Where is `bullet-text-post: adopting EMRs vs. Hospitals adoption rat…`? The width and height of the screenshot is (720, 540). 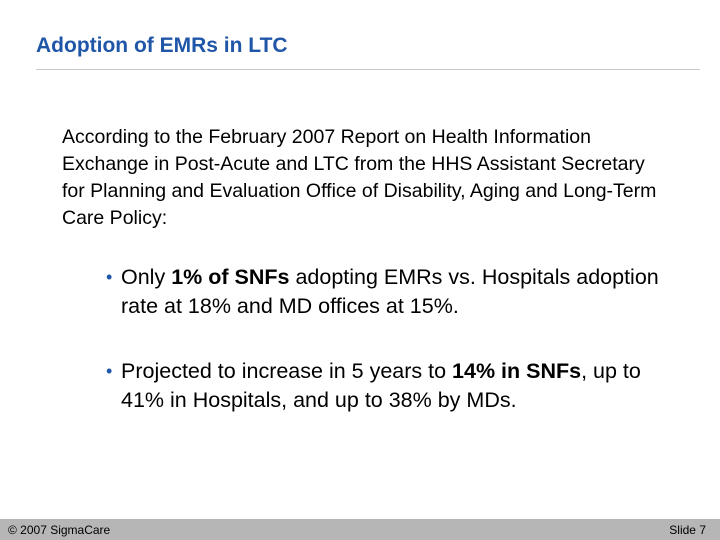 bullet-text-post: adopting EMRs vs. Hospitals adoption rat… is located at coordinates (390, 291).